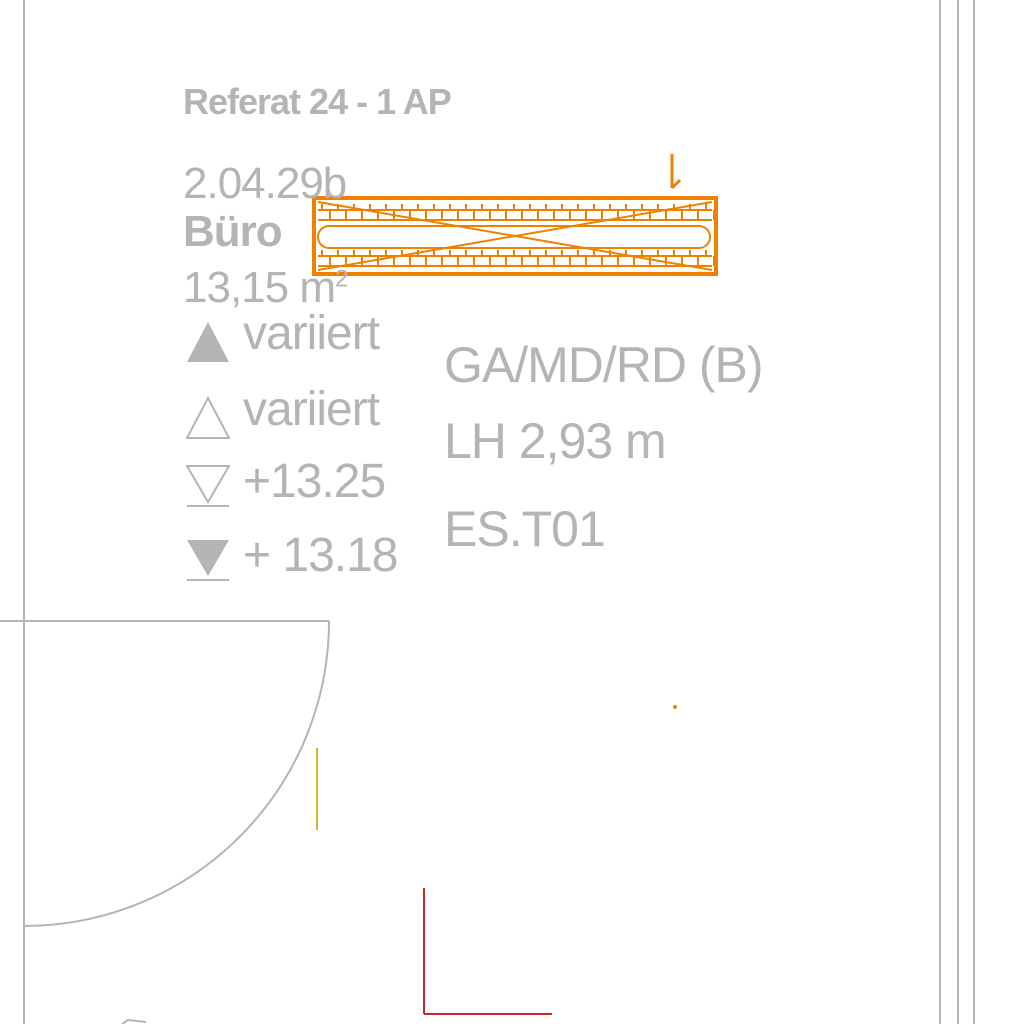 Image resolution: width=1024 pixels, height=1024 pixels. I want to click on outline-up-triangle-icon, so click(208, 417).